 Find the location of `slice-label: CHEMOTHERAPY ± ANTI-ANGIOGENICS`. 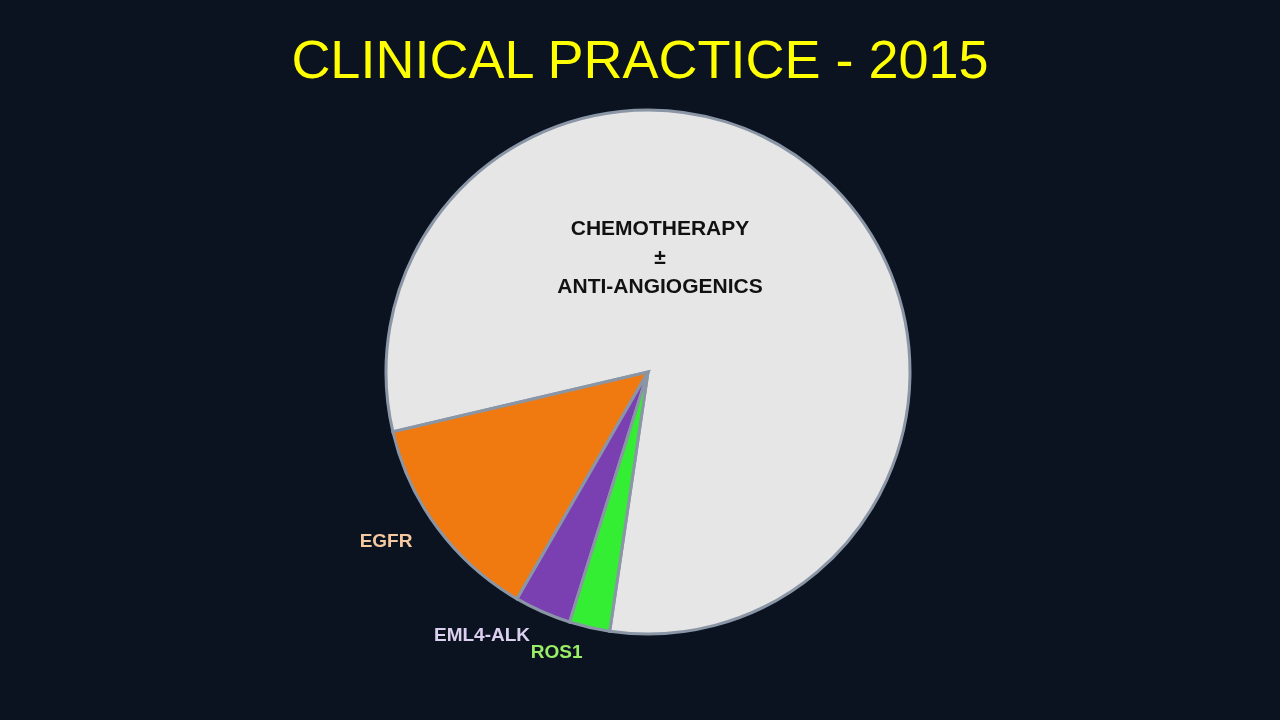

slice-label: CHEMOTHERAPY ± ANTI-ANGIOGENICS is located at coordinates (660, 256).